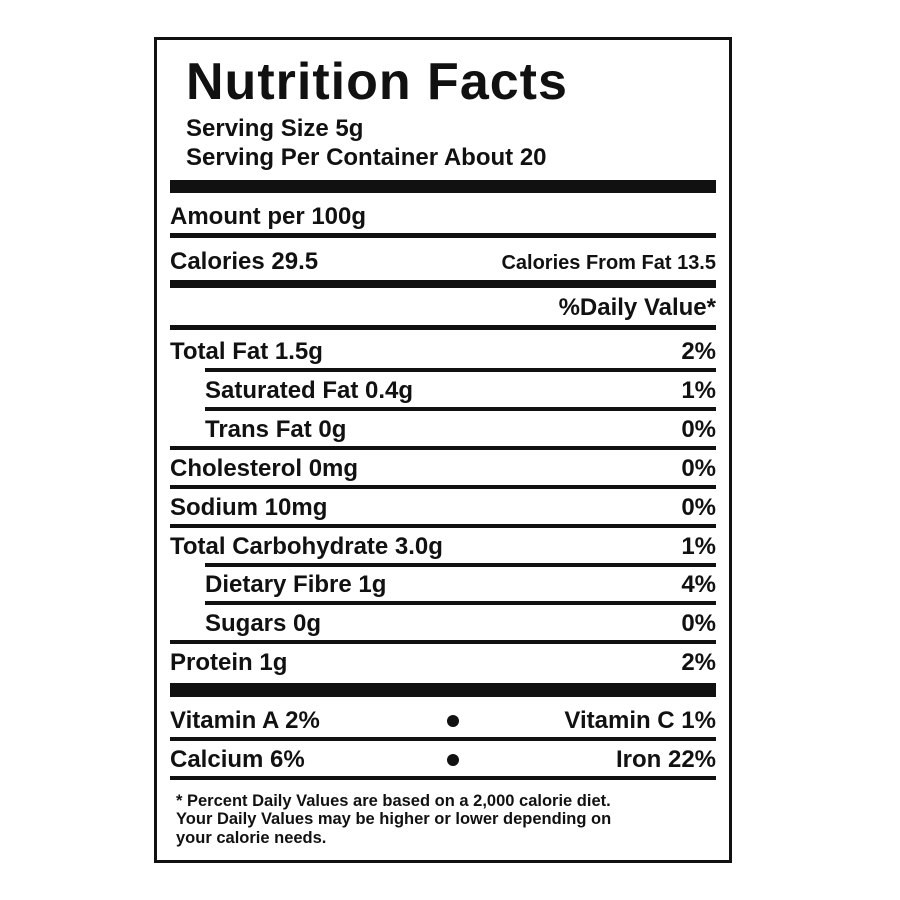 This screenshot has width=900, height=900. Describe the element at coordinates (608, 263) in the screenshot. I see `calories-from-fat: Calories From Fat 13.5` at that location.